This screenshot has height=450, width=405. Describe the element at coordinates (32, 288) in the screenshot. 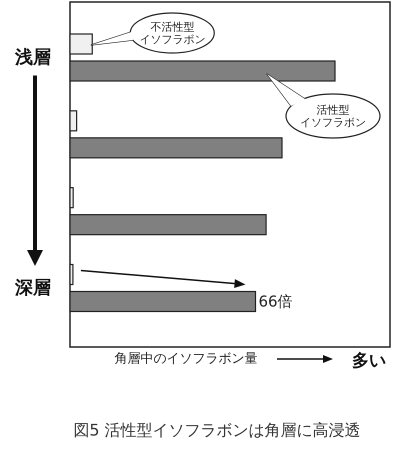

I see `y-tick-label: 深層` at that location.